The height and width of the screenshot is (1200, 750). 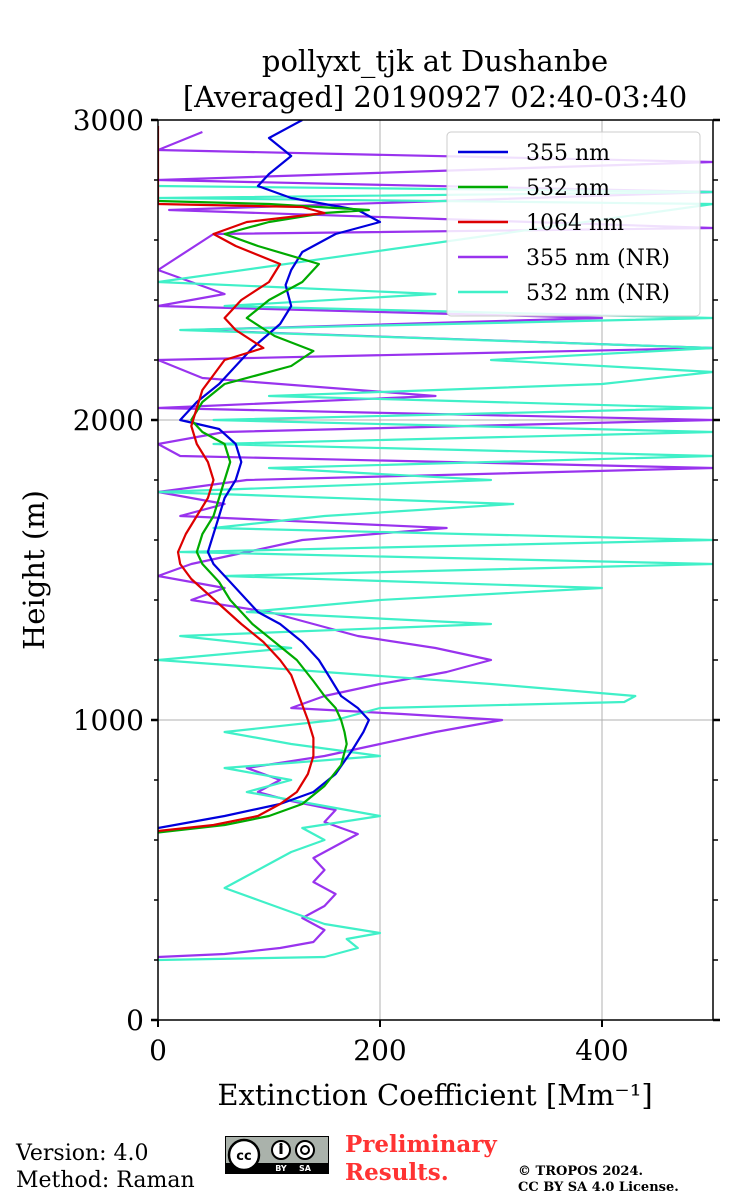 I want to click on legend-label: 355 nm, so click(x=568, y=153).